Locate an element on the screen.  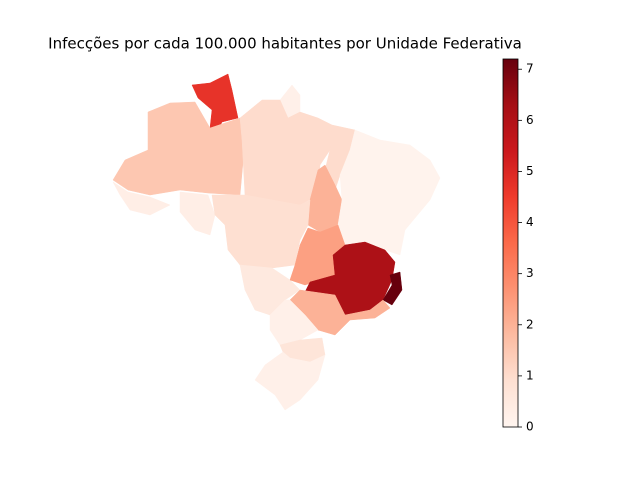
colorbar-tick-label: 3 is located at coordinates (530, 273).